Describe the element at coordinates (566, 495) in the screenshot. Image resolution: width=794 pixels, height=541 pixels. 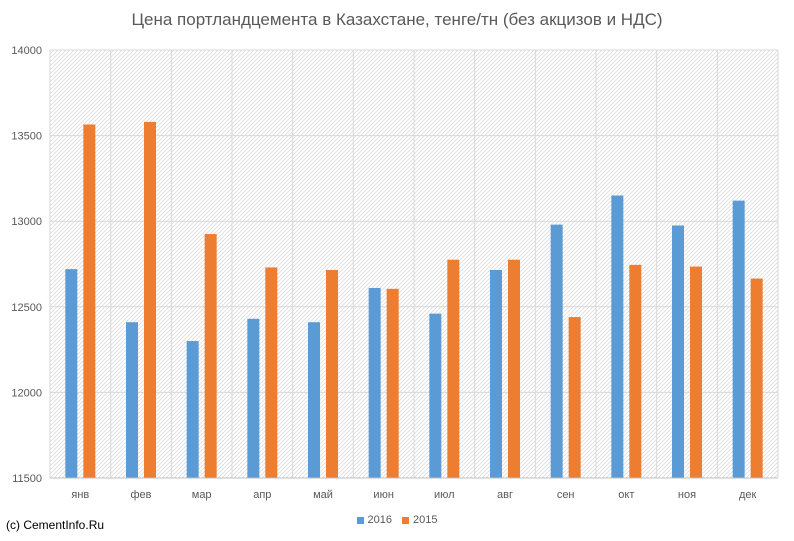
I see `x-tick-label: сен` at that location.